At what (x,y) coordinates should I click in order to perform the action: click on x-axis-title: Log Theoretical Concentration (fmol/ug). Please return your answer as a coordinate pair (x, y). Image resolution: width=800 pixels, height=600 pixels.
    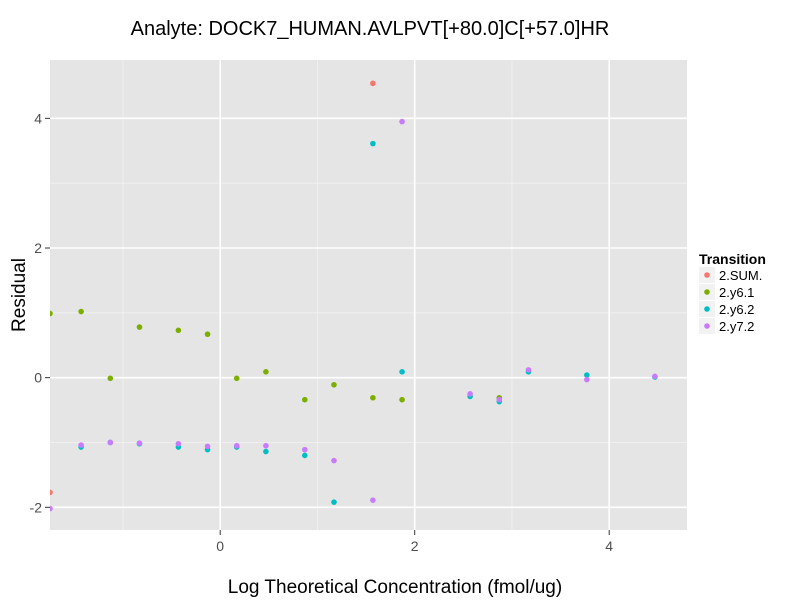
    Looking at the image, I should click on (395, 587).